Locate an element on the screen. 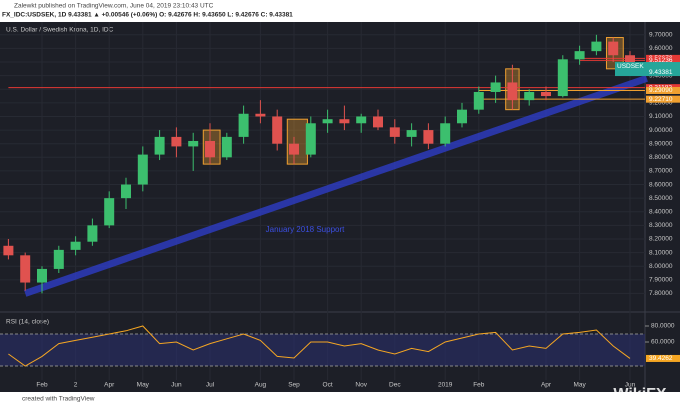 The width and height of the screenshot is (680, 407). y-tick-label: 8.00000 is located at coordinates (661, 266).